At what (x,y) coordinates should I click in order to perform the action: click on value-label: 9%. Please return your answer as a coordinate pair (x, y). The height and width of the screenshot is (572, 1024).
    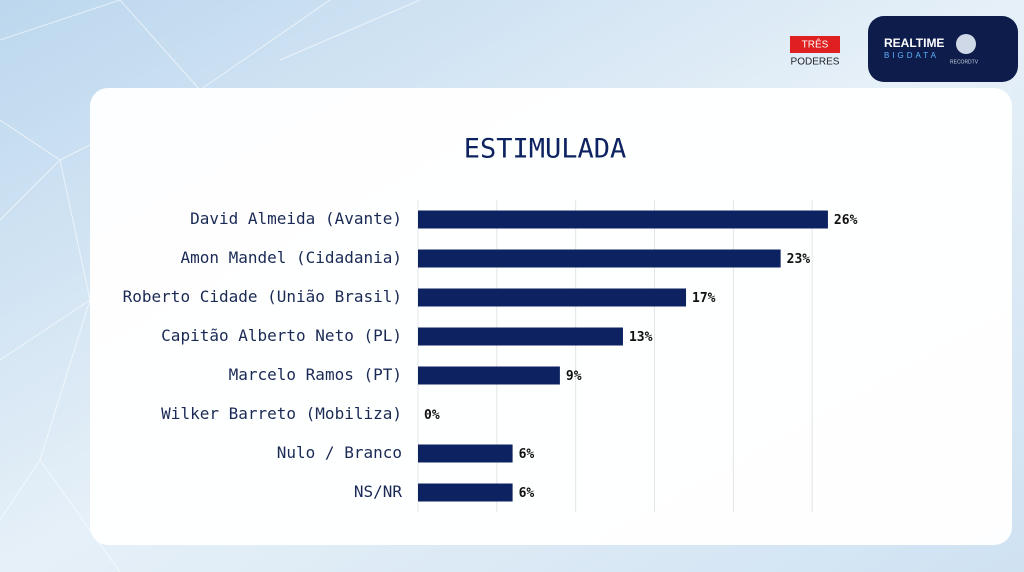
    Looking at the image, I should click on (574, 376).